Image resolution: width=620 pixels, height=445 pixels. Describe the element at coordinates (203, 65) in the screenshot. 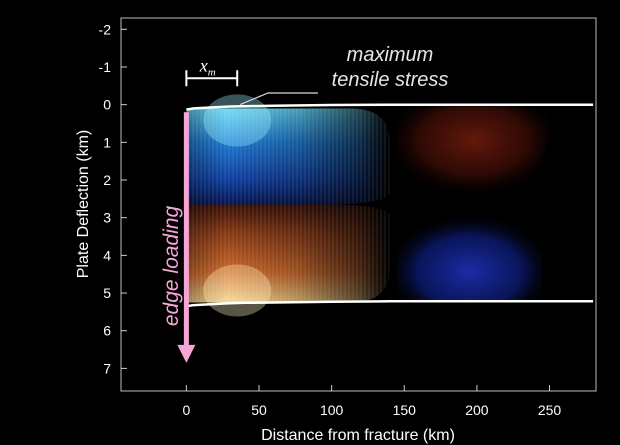

I see `xm-label-base: x` at that location.